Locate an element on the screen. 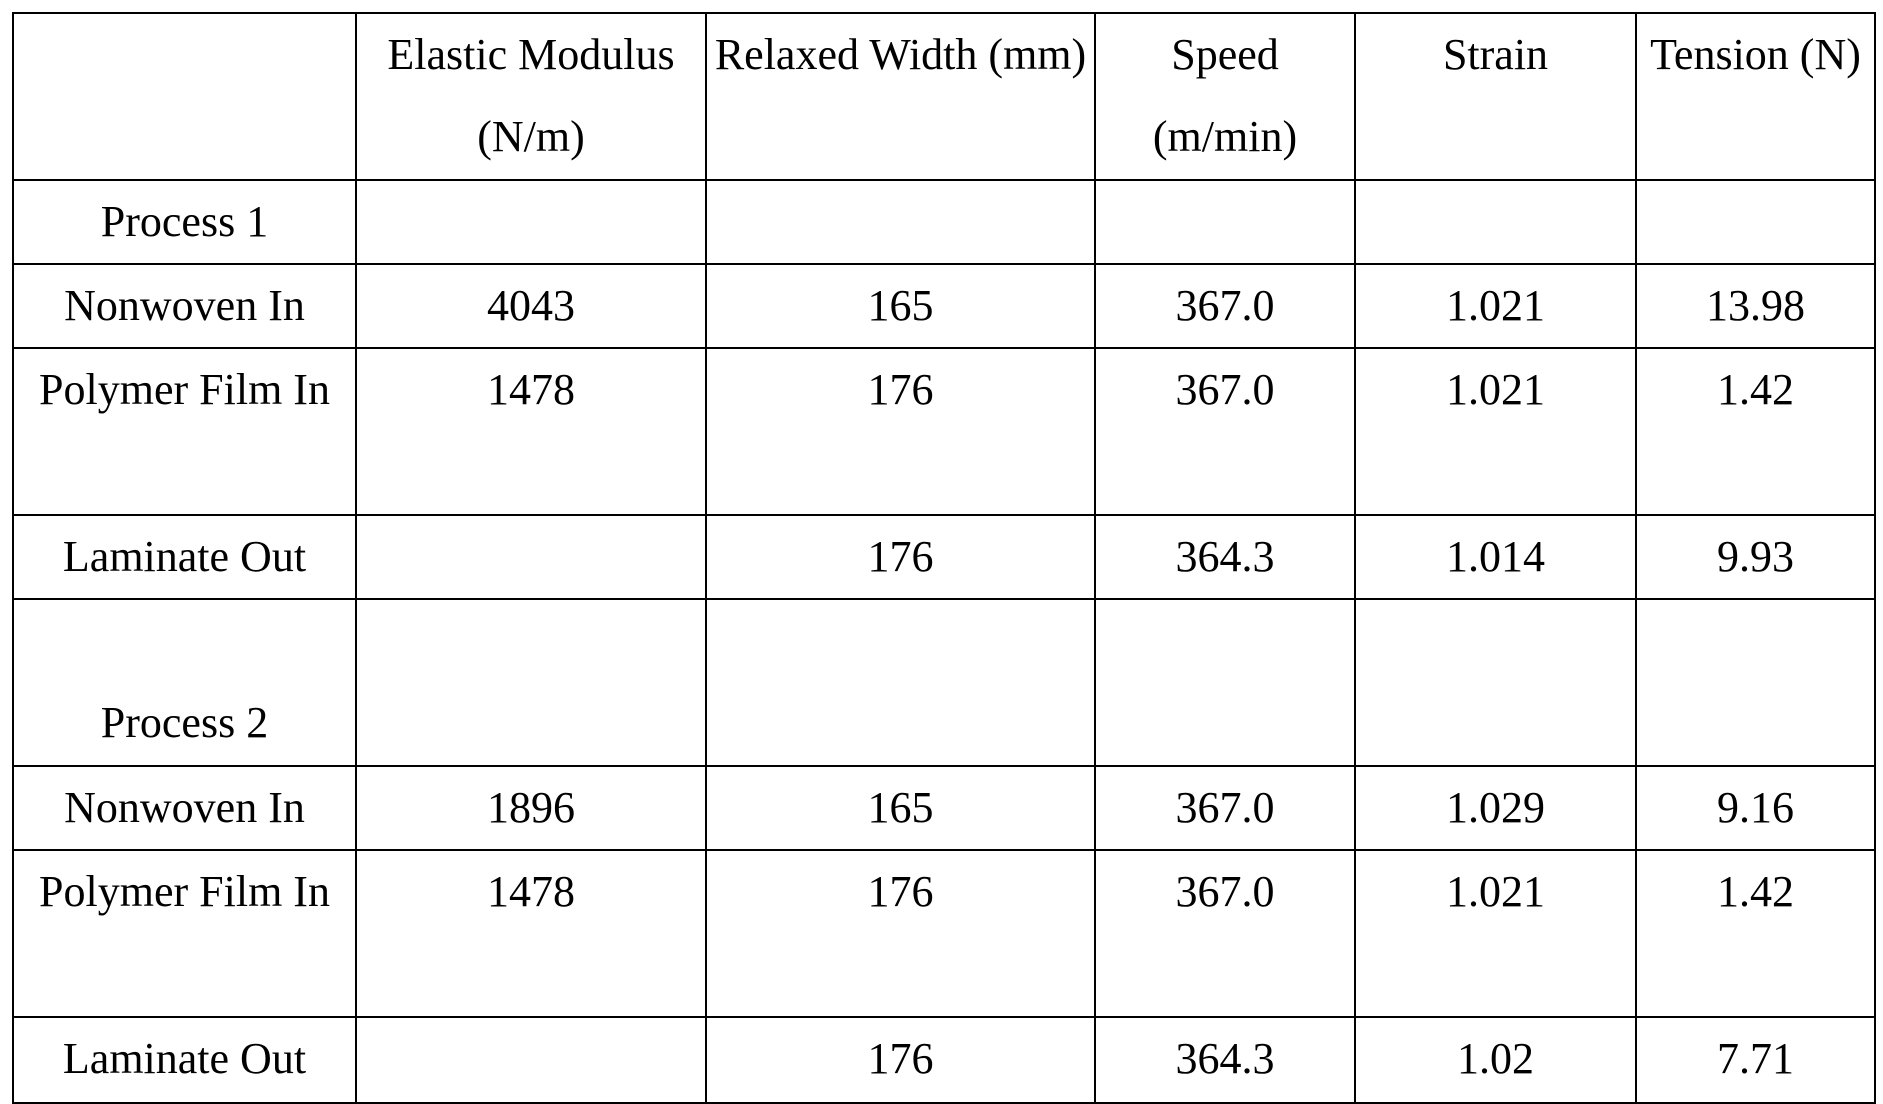 The width and height of the screenshot is (1883, 1104). header-cell-empty is located at coordinates (184, 96).